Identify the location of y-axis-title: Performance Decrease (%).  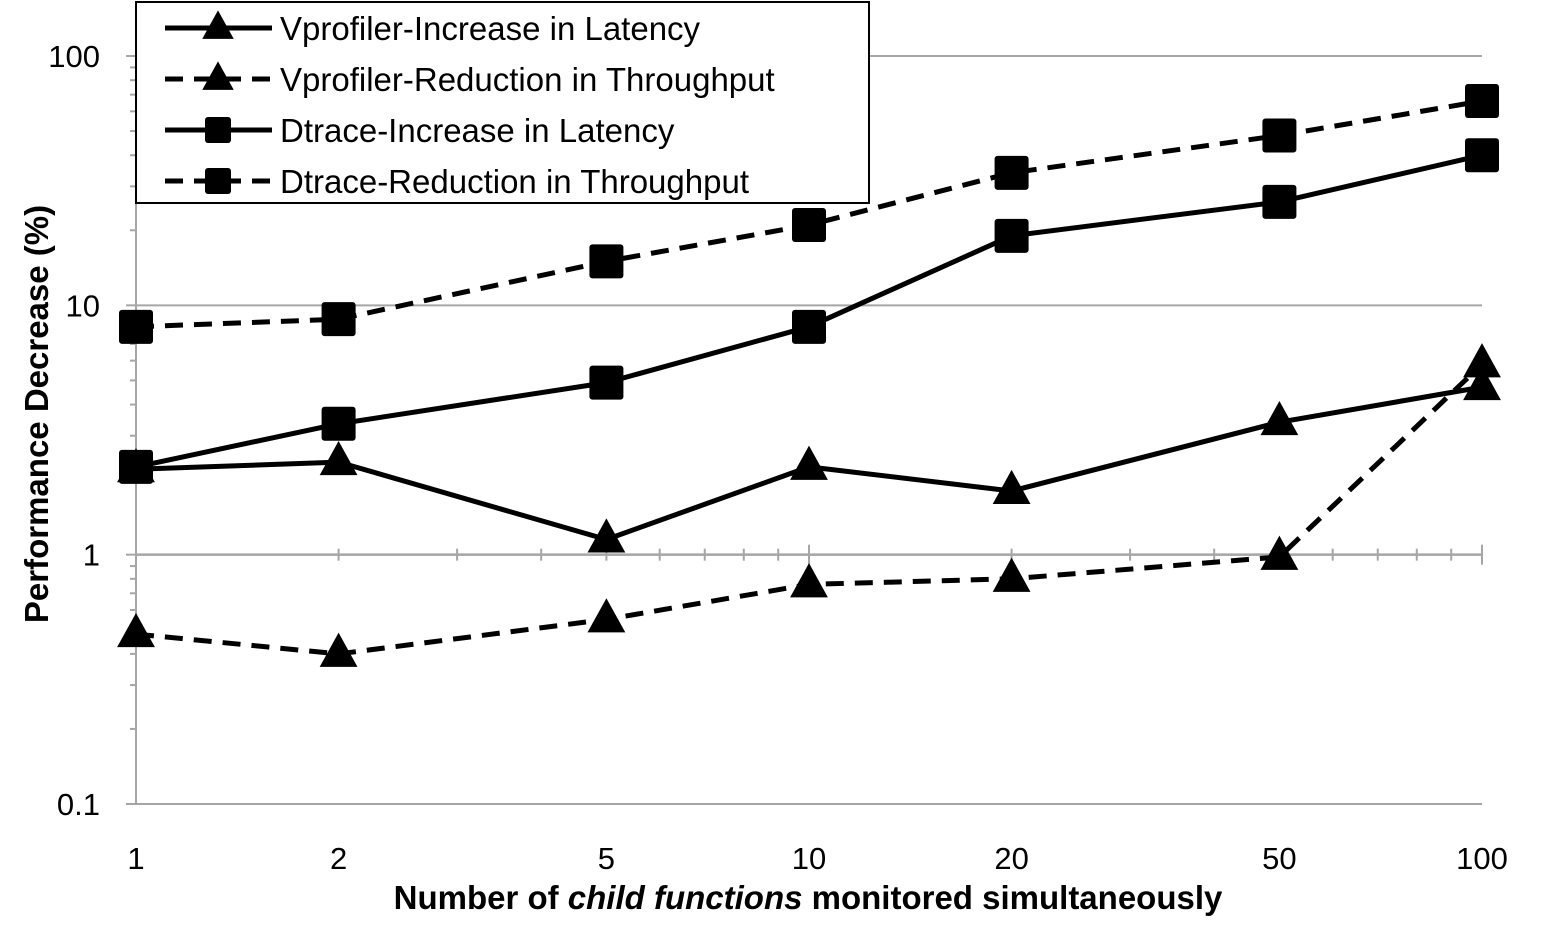
(36, 414).